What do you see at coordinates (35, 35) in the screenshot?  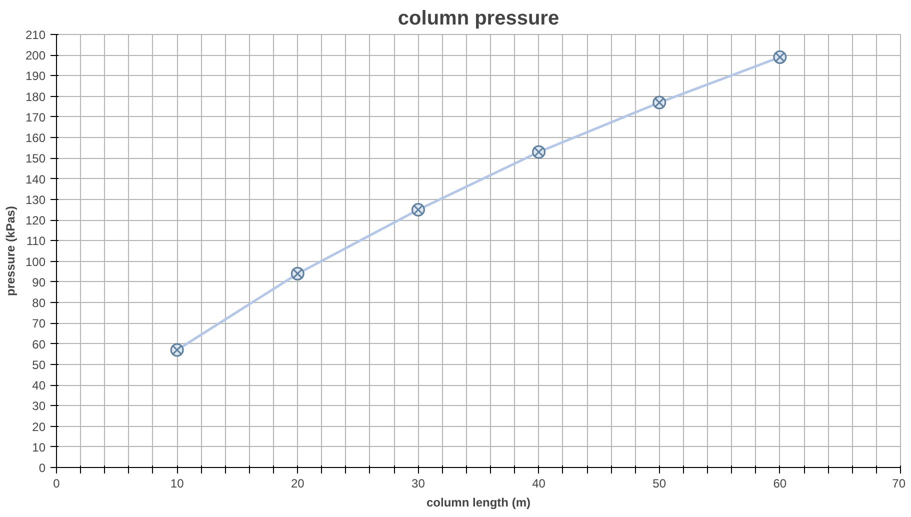 I see `y-tick-label: 210` at bounding box center [35, 35].